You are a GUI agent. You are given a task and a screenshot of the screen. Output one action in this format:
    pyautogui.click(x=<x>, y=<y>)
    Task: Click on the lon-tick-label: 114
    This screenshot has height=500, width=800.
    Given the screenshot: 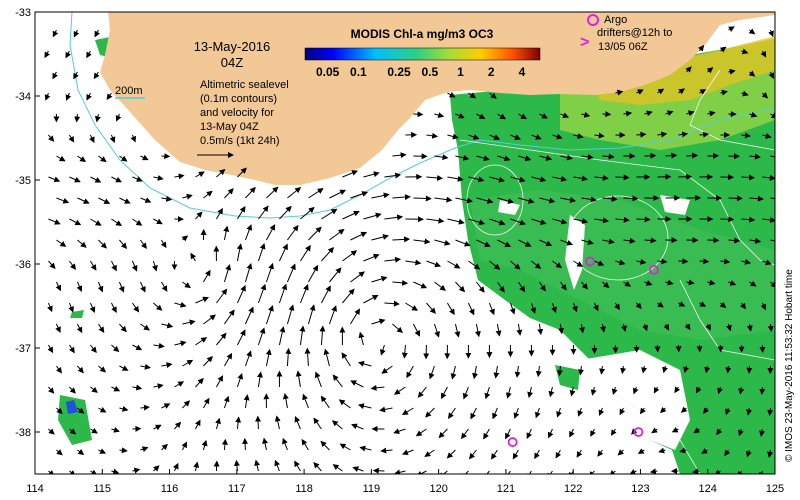 What is the action you would take?
    pyautogui.click(x=35, y=489)
    